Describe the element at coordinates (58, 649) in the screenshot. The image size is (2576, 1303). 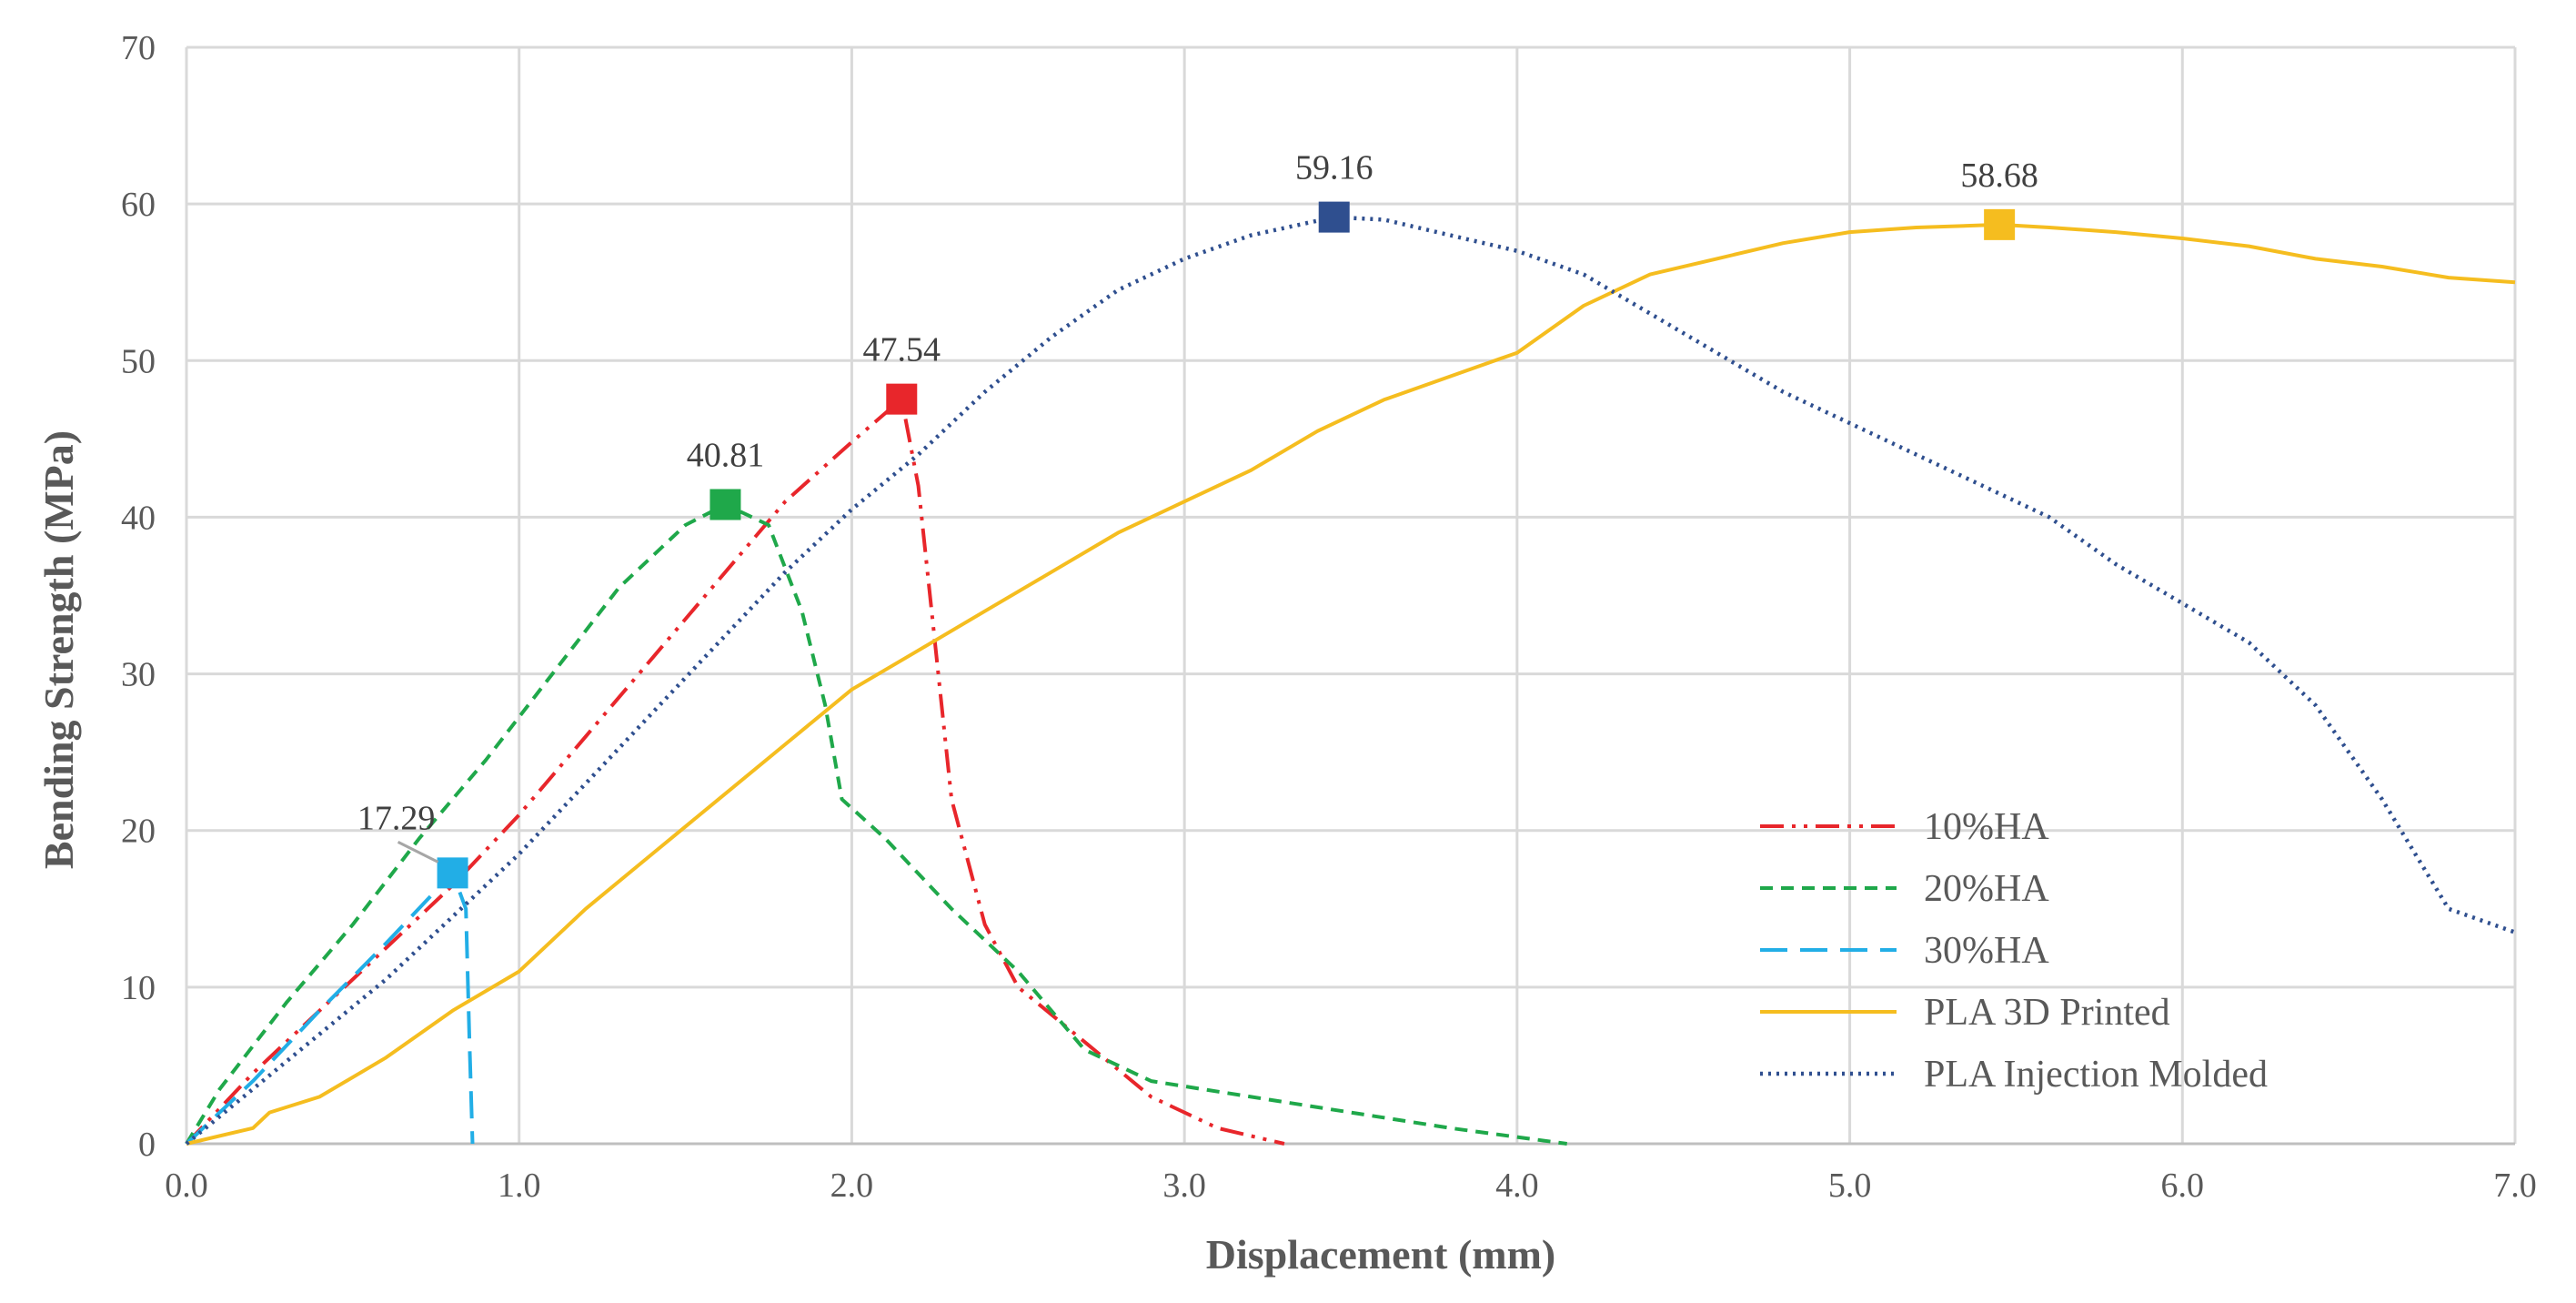
I see `y-axis-title: Bending Strength (MPa)` at that location.